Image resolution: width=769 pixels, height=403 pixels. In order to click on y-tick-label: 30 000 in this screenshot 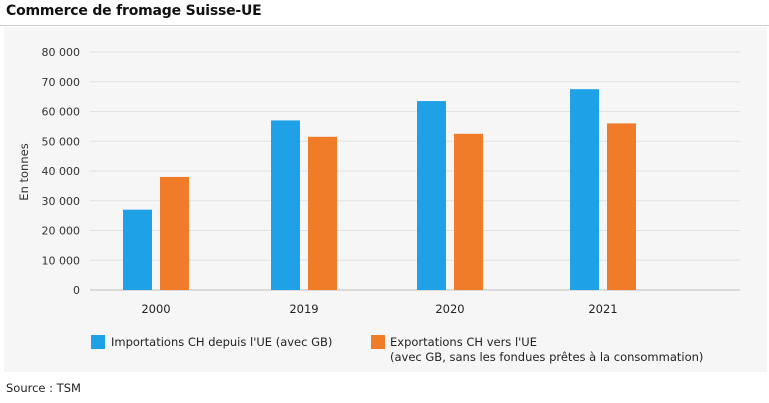, I will do `click(61, 201)`.